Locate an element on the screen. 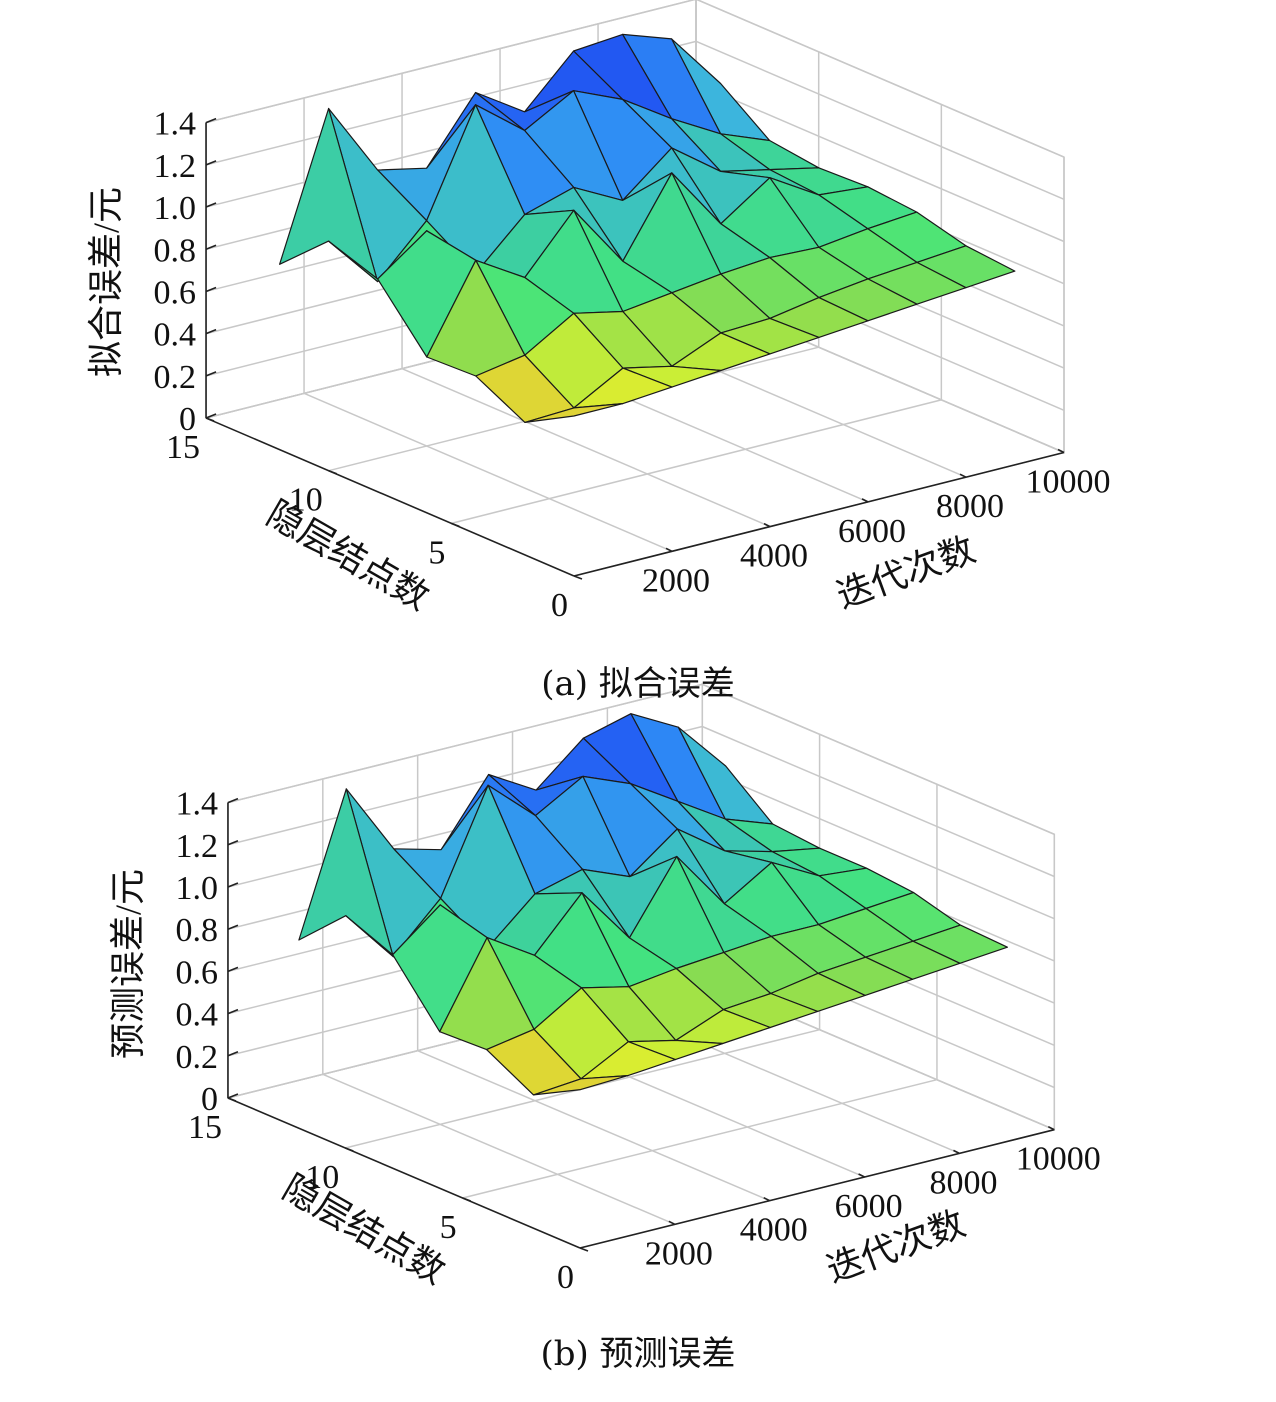  caption-a: (a) 拟合误差 is located at coordinates (638, 684).